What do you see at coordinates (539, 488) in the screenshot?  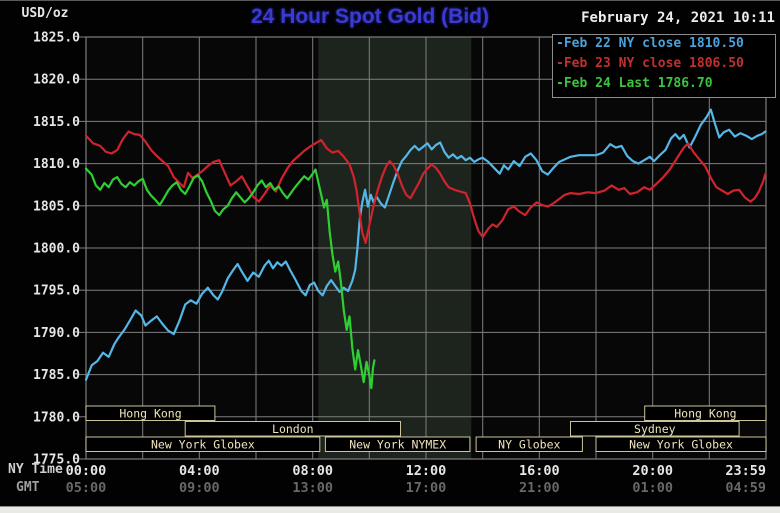 I see `x-tick-label-gmt: 21:00` at bounding box center [539, 488].